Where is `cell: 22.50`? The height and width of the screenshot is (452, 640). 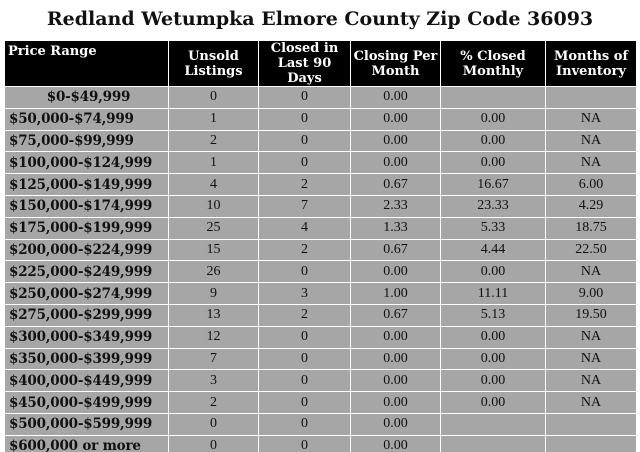 cell: 22.50 is located at coordinates (591, 250).